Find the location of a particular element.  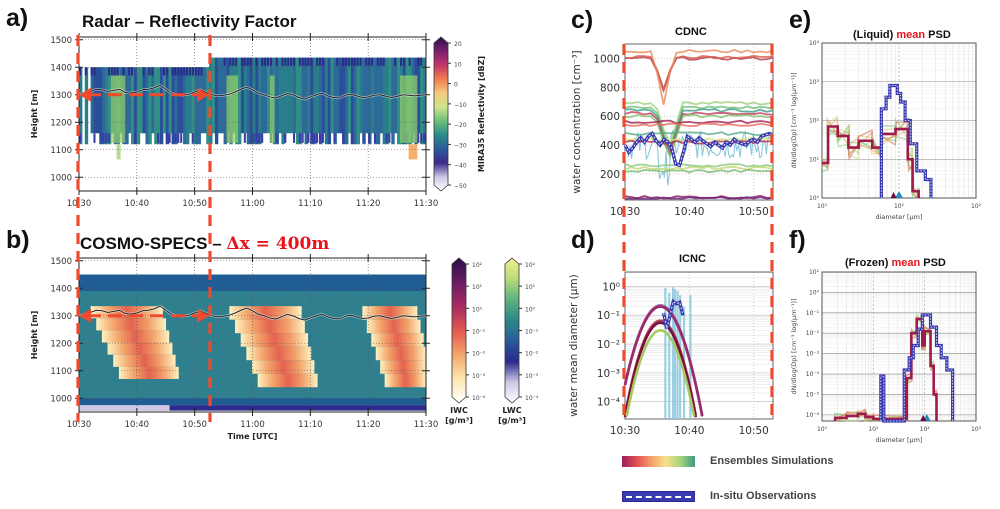

observation-mean-dash is located at coordinates (699, 149).